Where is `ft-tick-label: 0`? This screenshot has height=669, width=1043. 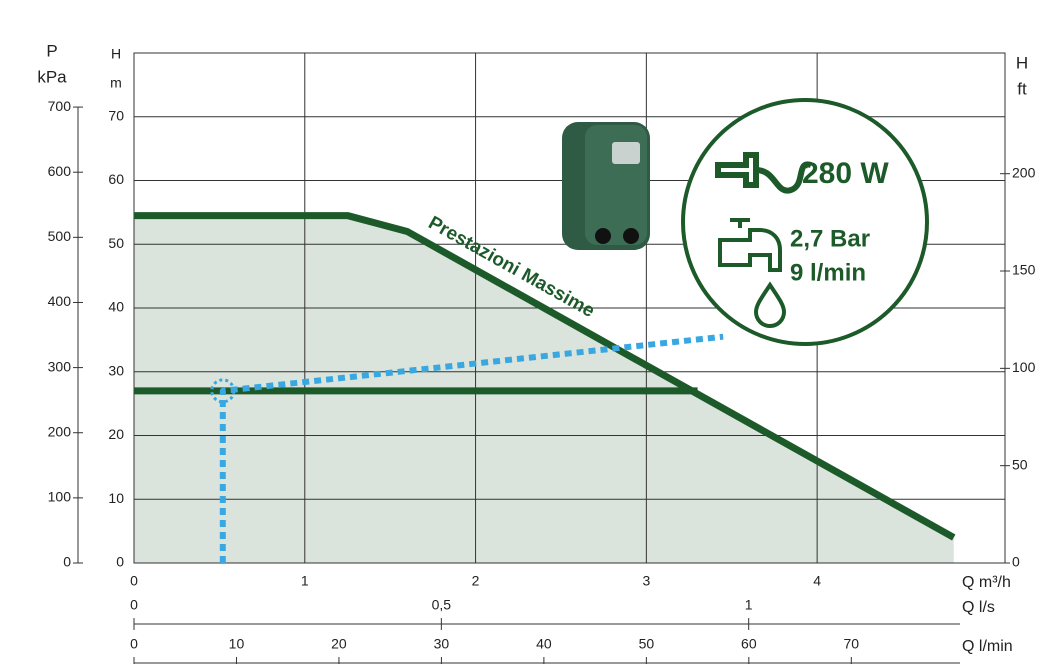 ft-tick-label: 0 is located at coordinates (1016, 562).